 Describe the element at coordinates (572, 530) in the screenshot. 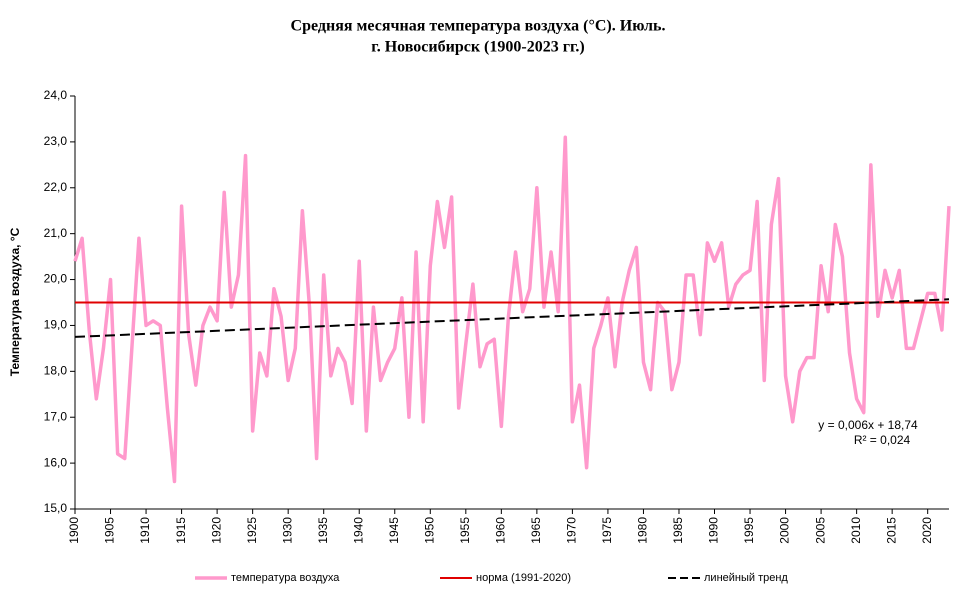

I see `x-tick-label: 1970` at that location.